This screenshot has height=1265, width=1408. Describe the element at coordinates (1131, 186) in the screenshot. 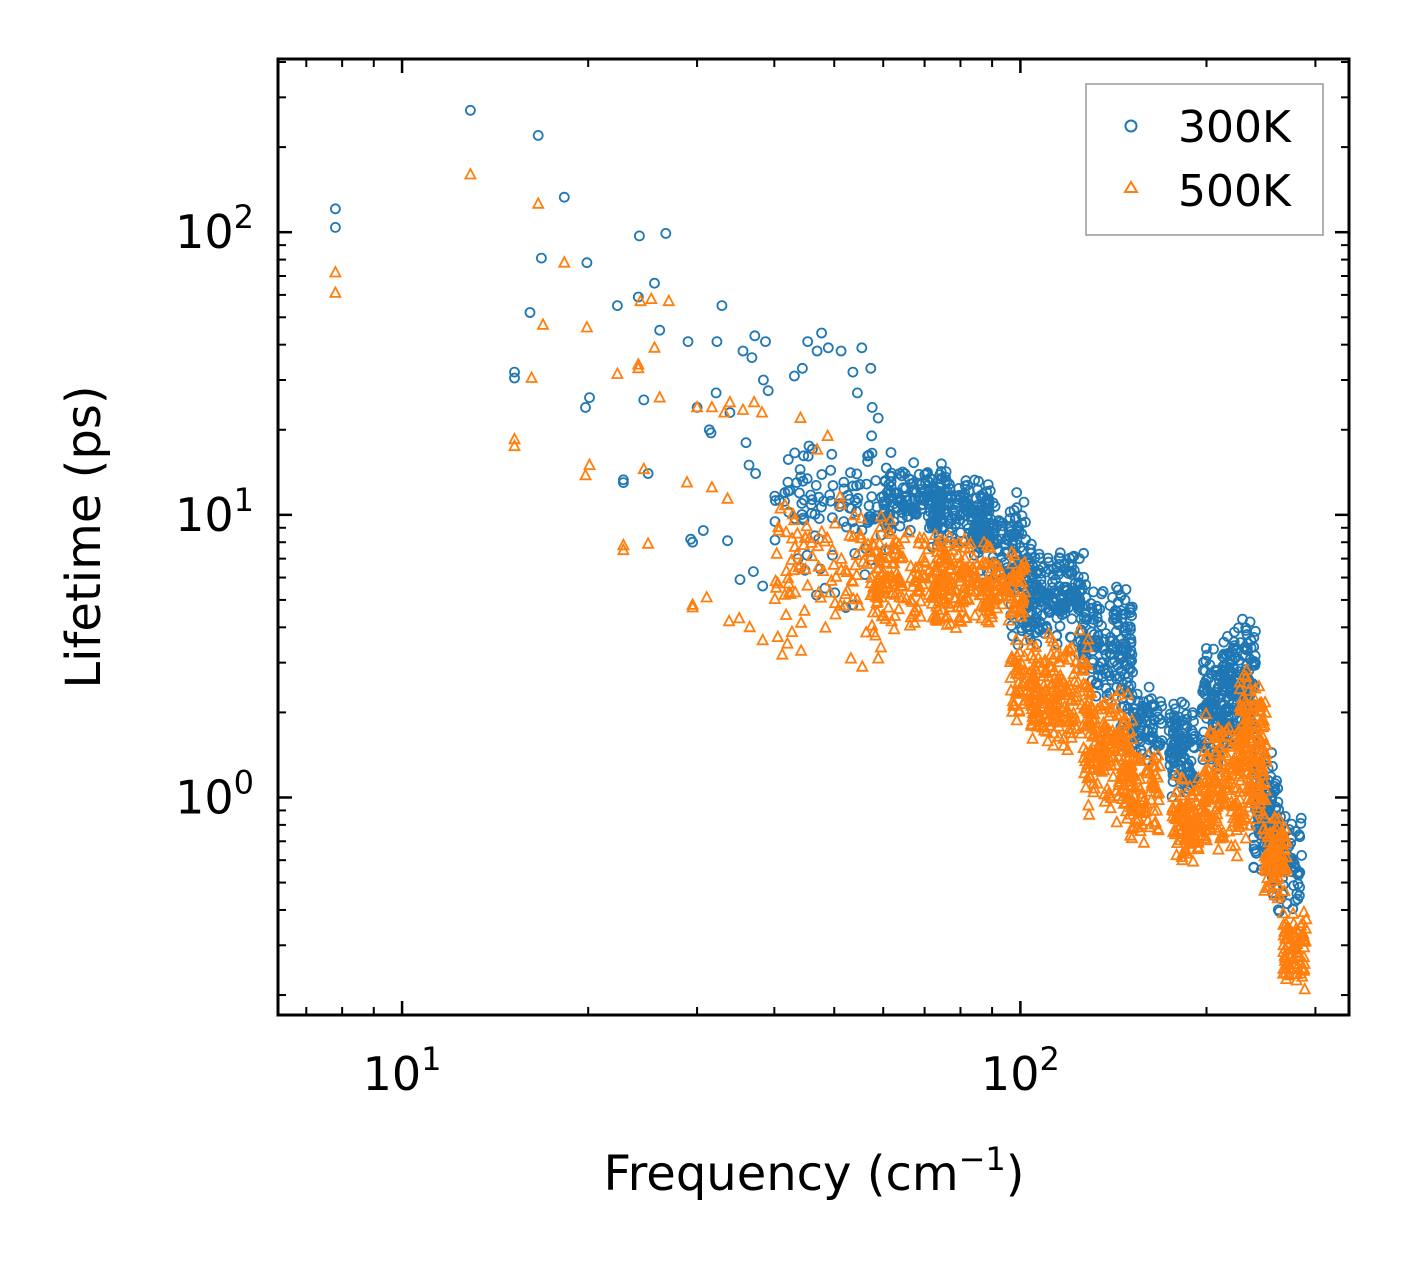

I see `legend-500k-marker` at that location.